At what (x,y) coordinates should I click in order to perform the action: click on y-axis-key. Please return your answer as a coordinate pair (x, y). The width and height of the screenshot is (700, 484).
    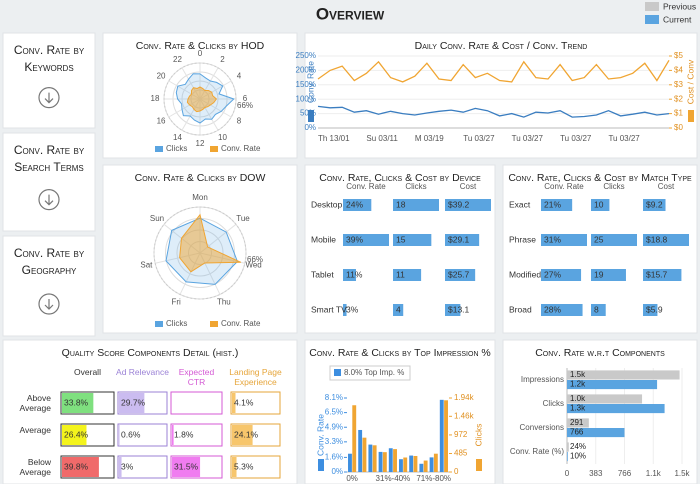
    Looking at the image, I should click on (311, 116).